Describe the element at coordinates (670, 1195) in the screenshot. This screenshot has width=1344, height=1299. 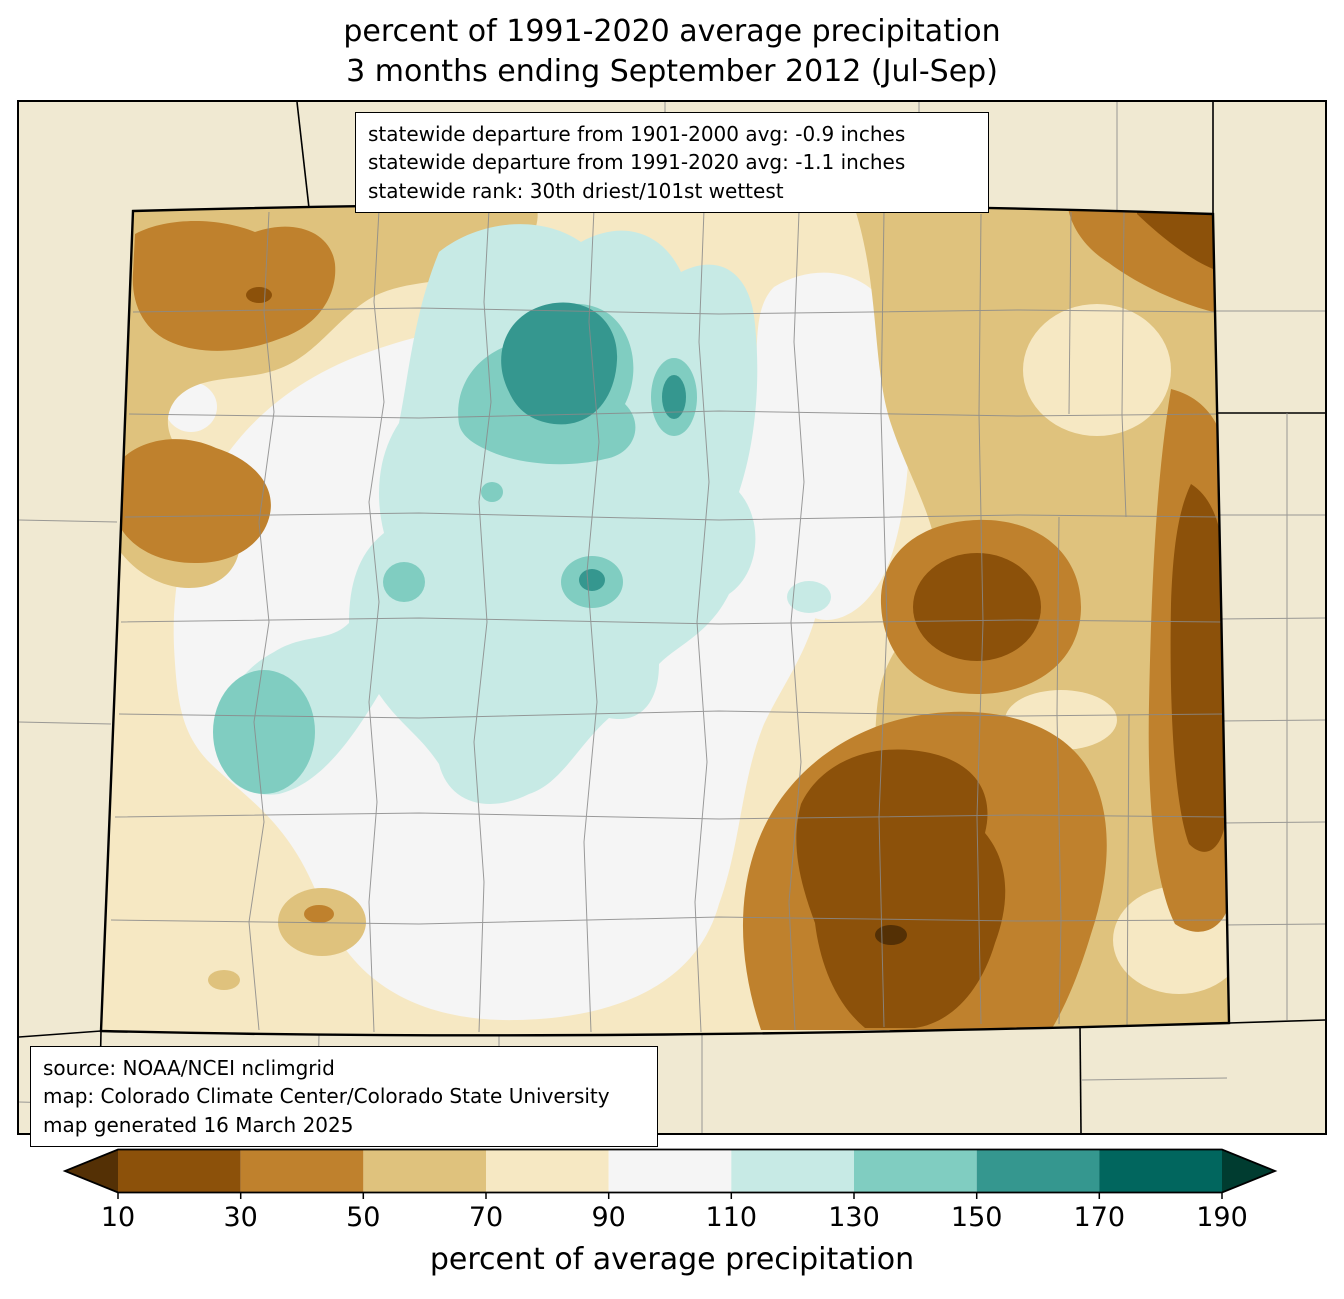
I see `colorbar-tick-marks` at that location.